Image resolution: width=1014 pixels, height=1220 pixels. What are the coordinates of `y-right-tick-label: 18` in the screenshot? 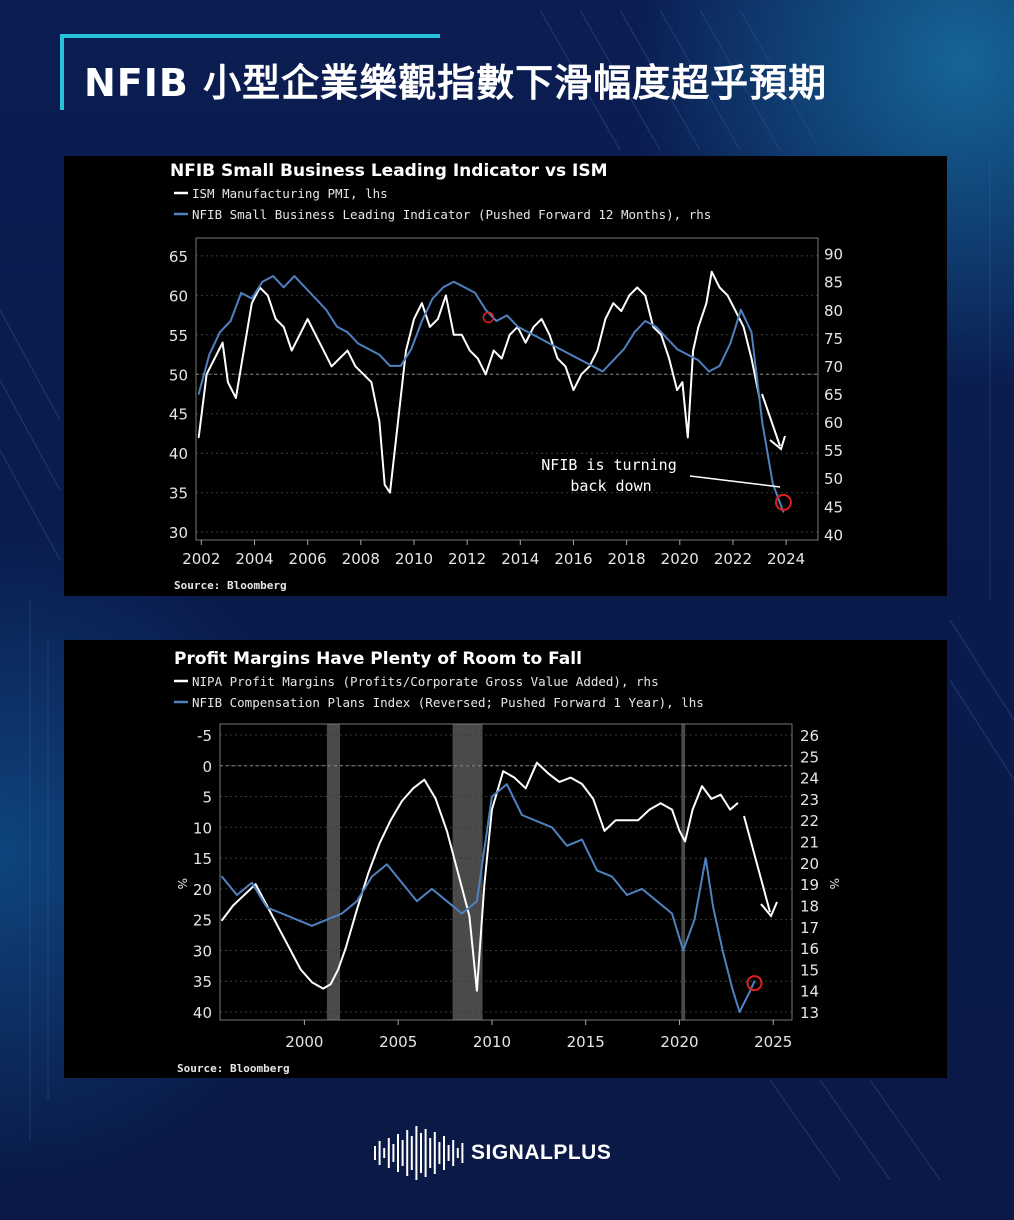 It's located at (809, 906).